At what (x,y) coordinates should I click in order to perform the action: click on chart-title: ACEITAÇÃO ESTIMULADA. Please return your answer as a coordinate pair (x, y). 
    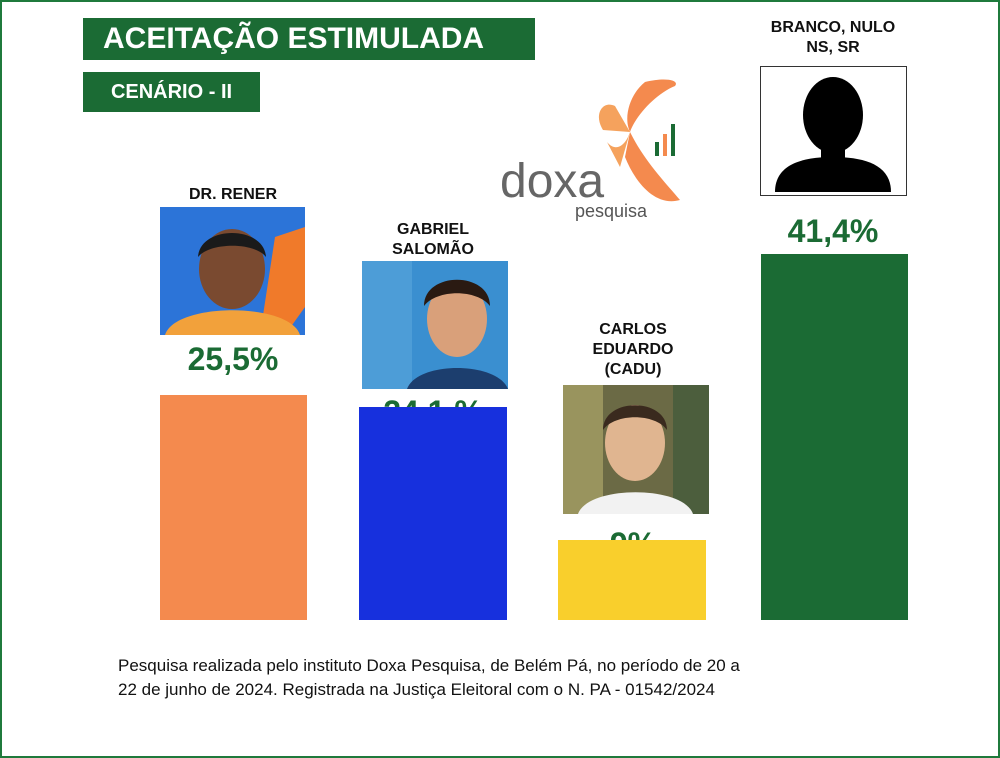
    Looking at the image, I should click on (309, 39).